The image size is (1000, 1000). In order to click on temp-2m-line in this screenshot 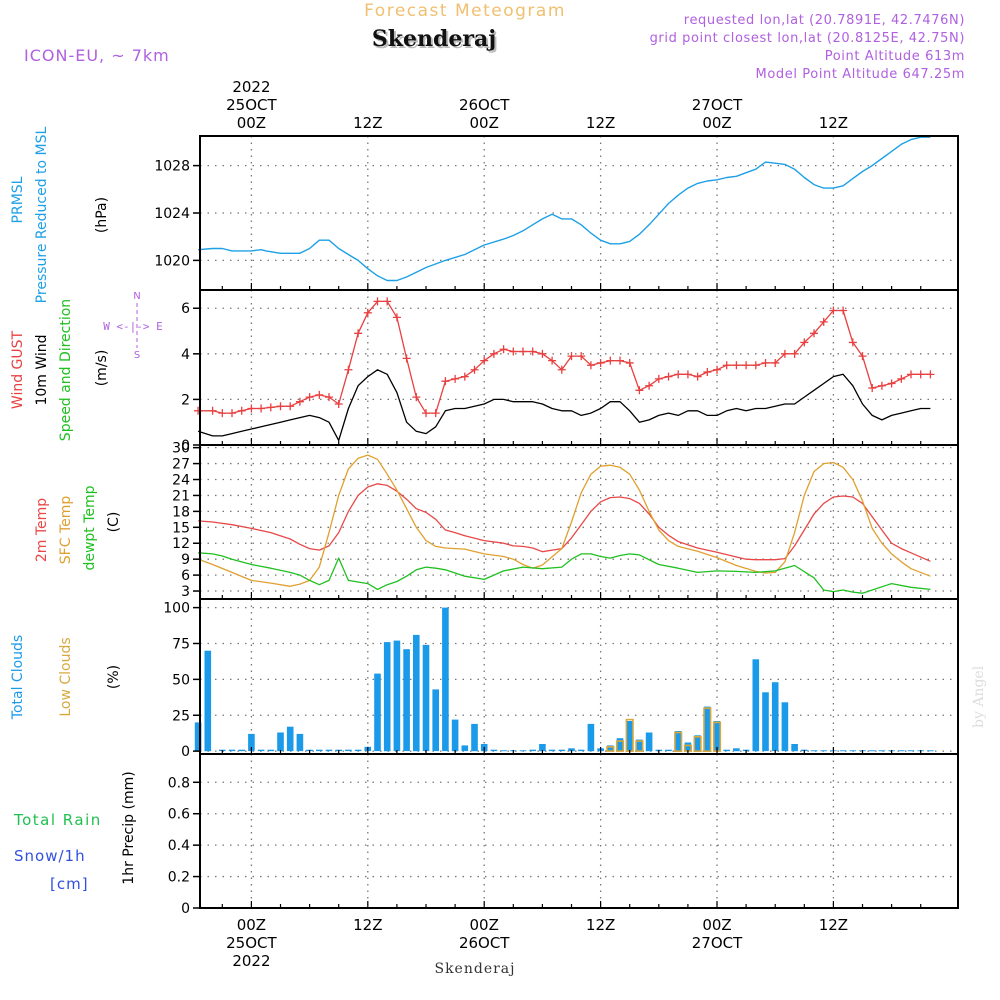, I will do `click(564, 522)`.